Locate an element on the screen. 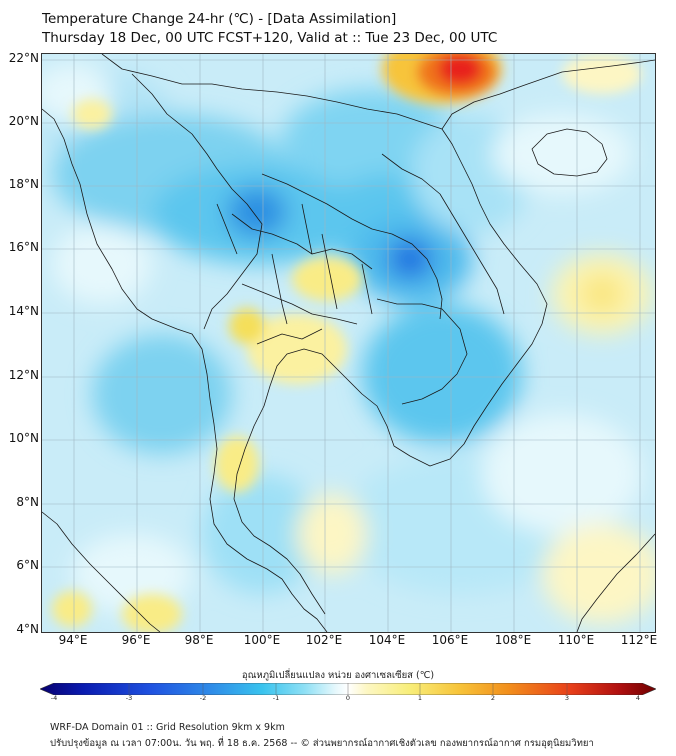 The width and height of the screenshot is (676, 756). border-myanmar is located at coordinates (197, 201).